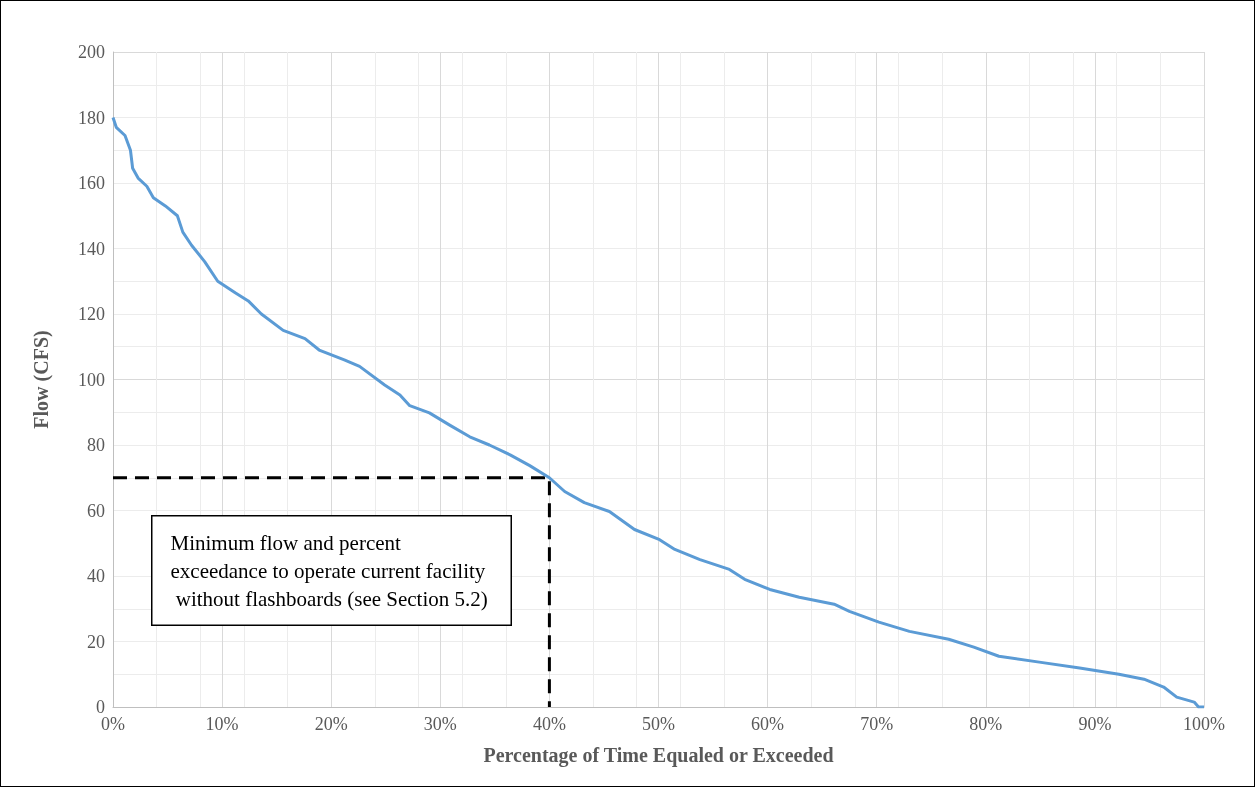  What do you see at coordinates (100, 707) in the screenshot?
I see `y-tick-label: 0` at bounding box center [100, 707].